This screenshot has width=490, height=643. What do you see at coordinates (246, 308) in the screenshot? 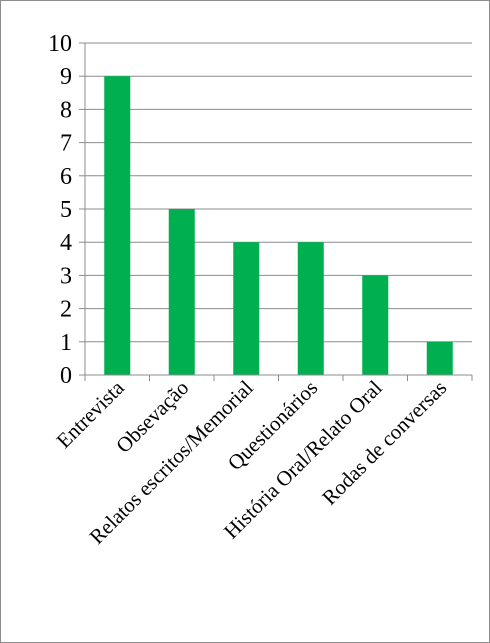
I see `bar-relatos-escritos-memorial` at bounding box center [246, 308].